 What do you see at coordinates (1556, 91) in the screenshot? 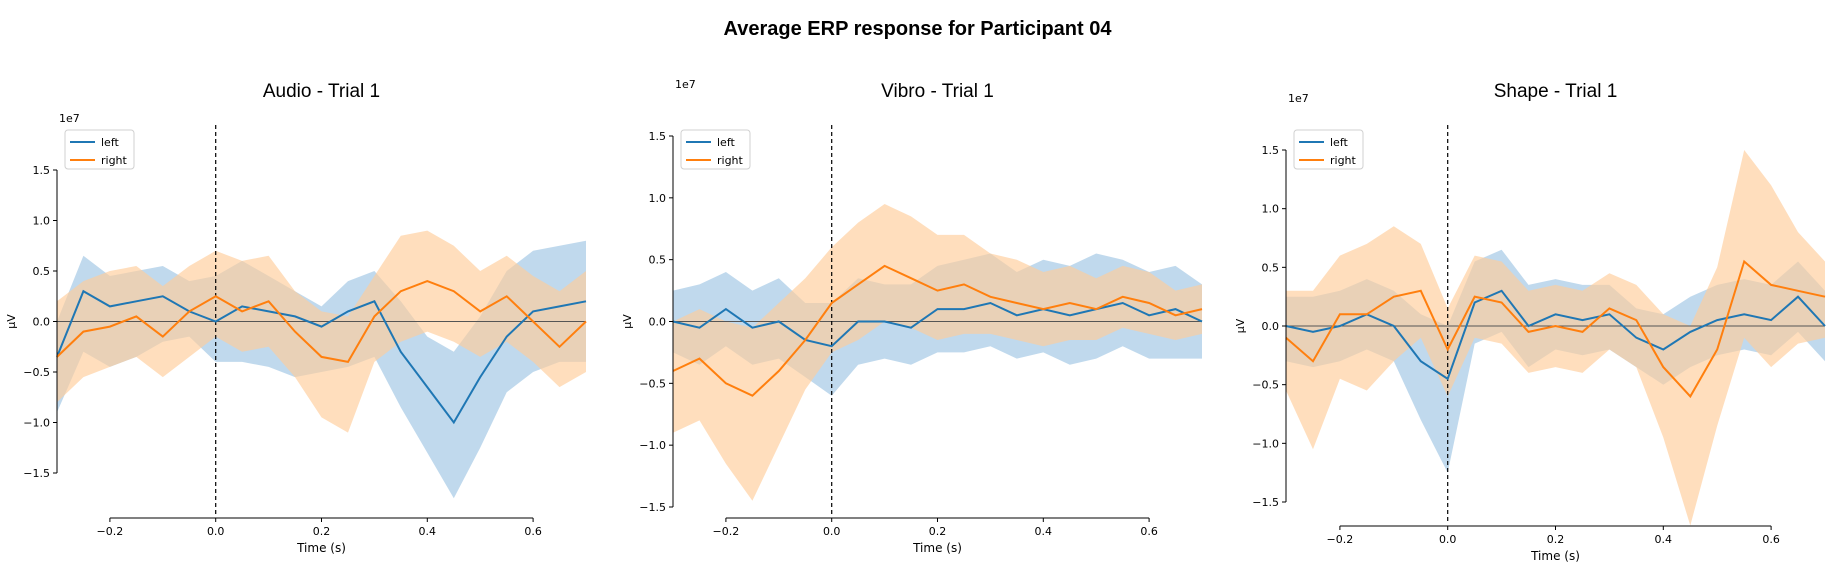
I see `chart-title: Shape - Trial 1` at bounding box center [1556, 91].